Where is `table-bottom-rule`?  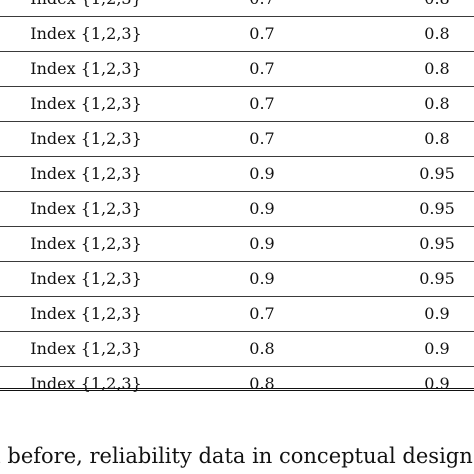
table-bottom-rule is located at coordinates (237, 389).